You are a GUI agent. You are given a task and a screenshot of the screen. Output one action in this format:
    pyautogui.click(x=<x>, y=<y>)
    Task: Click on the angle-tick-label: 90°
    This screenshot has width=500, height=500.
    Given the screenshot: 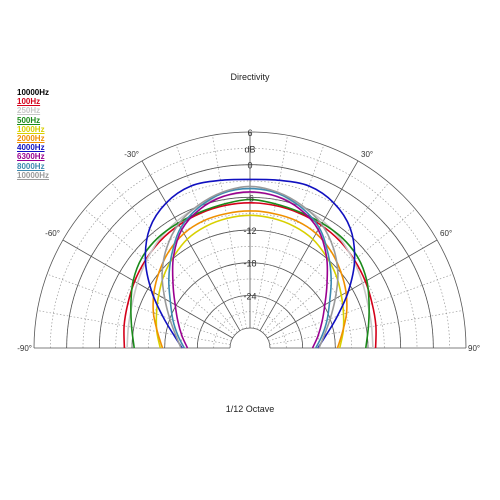 What is the action you would take?
    pyautogui.click(x=474, y=348)
    